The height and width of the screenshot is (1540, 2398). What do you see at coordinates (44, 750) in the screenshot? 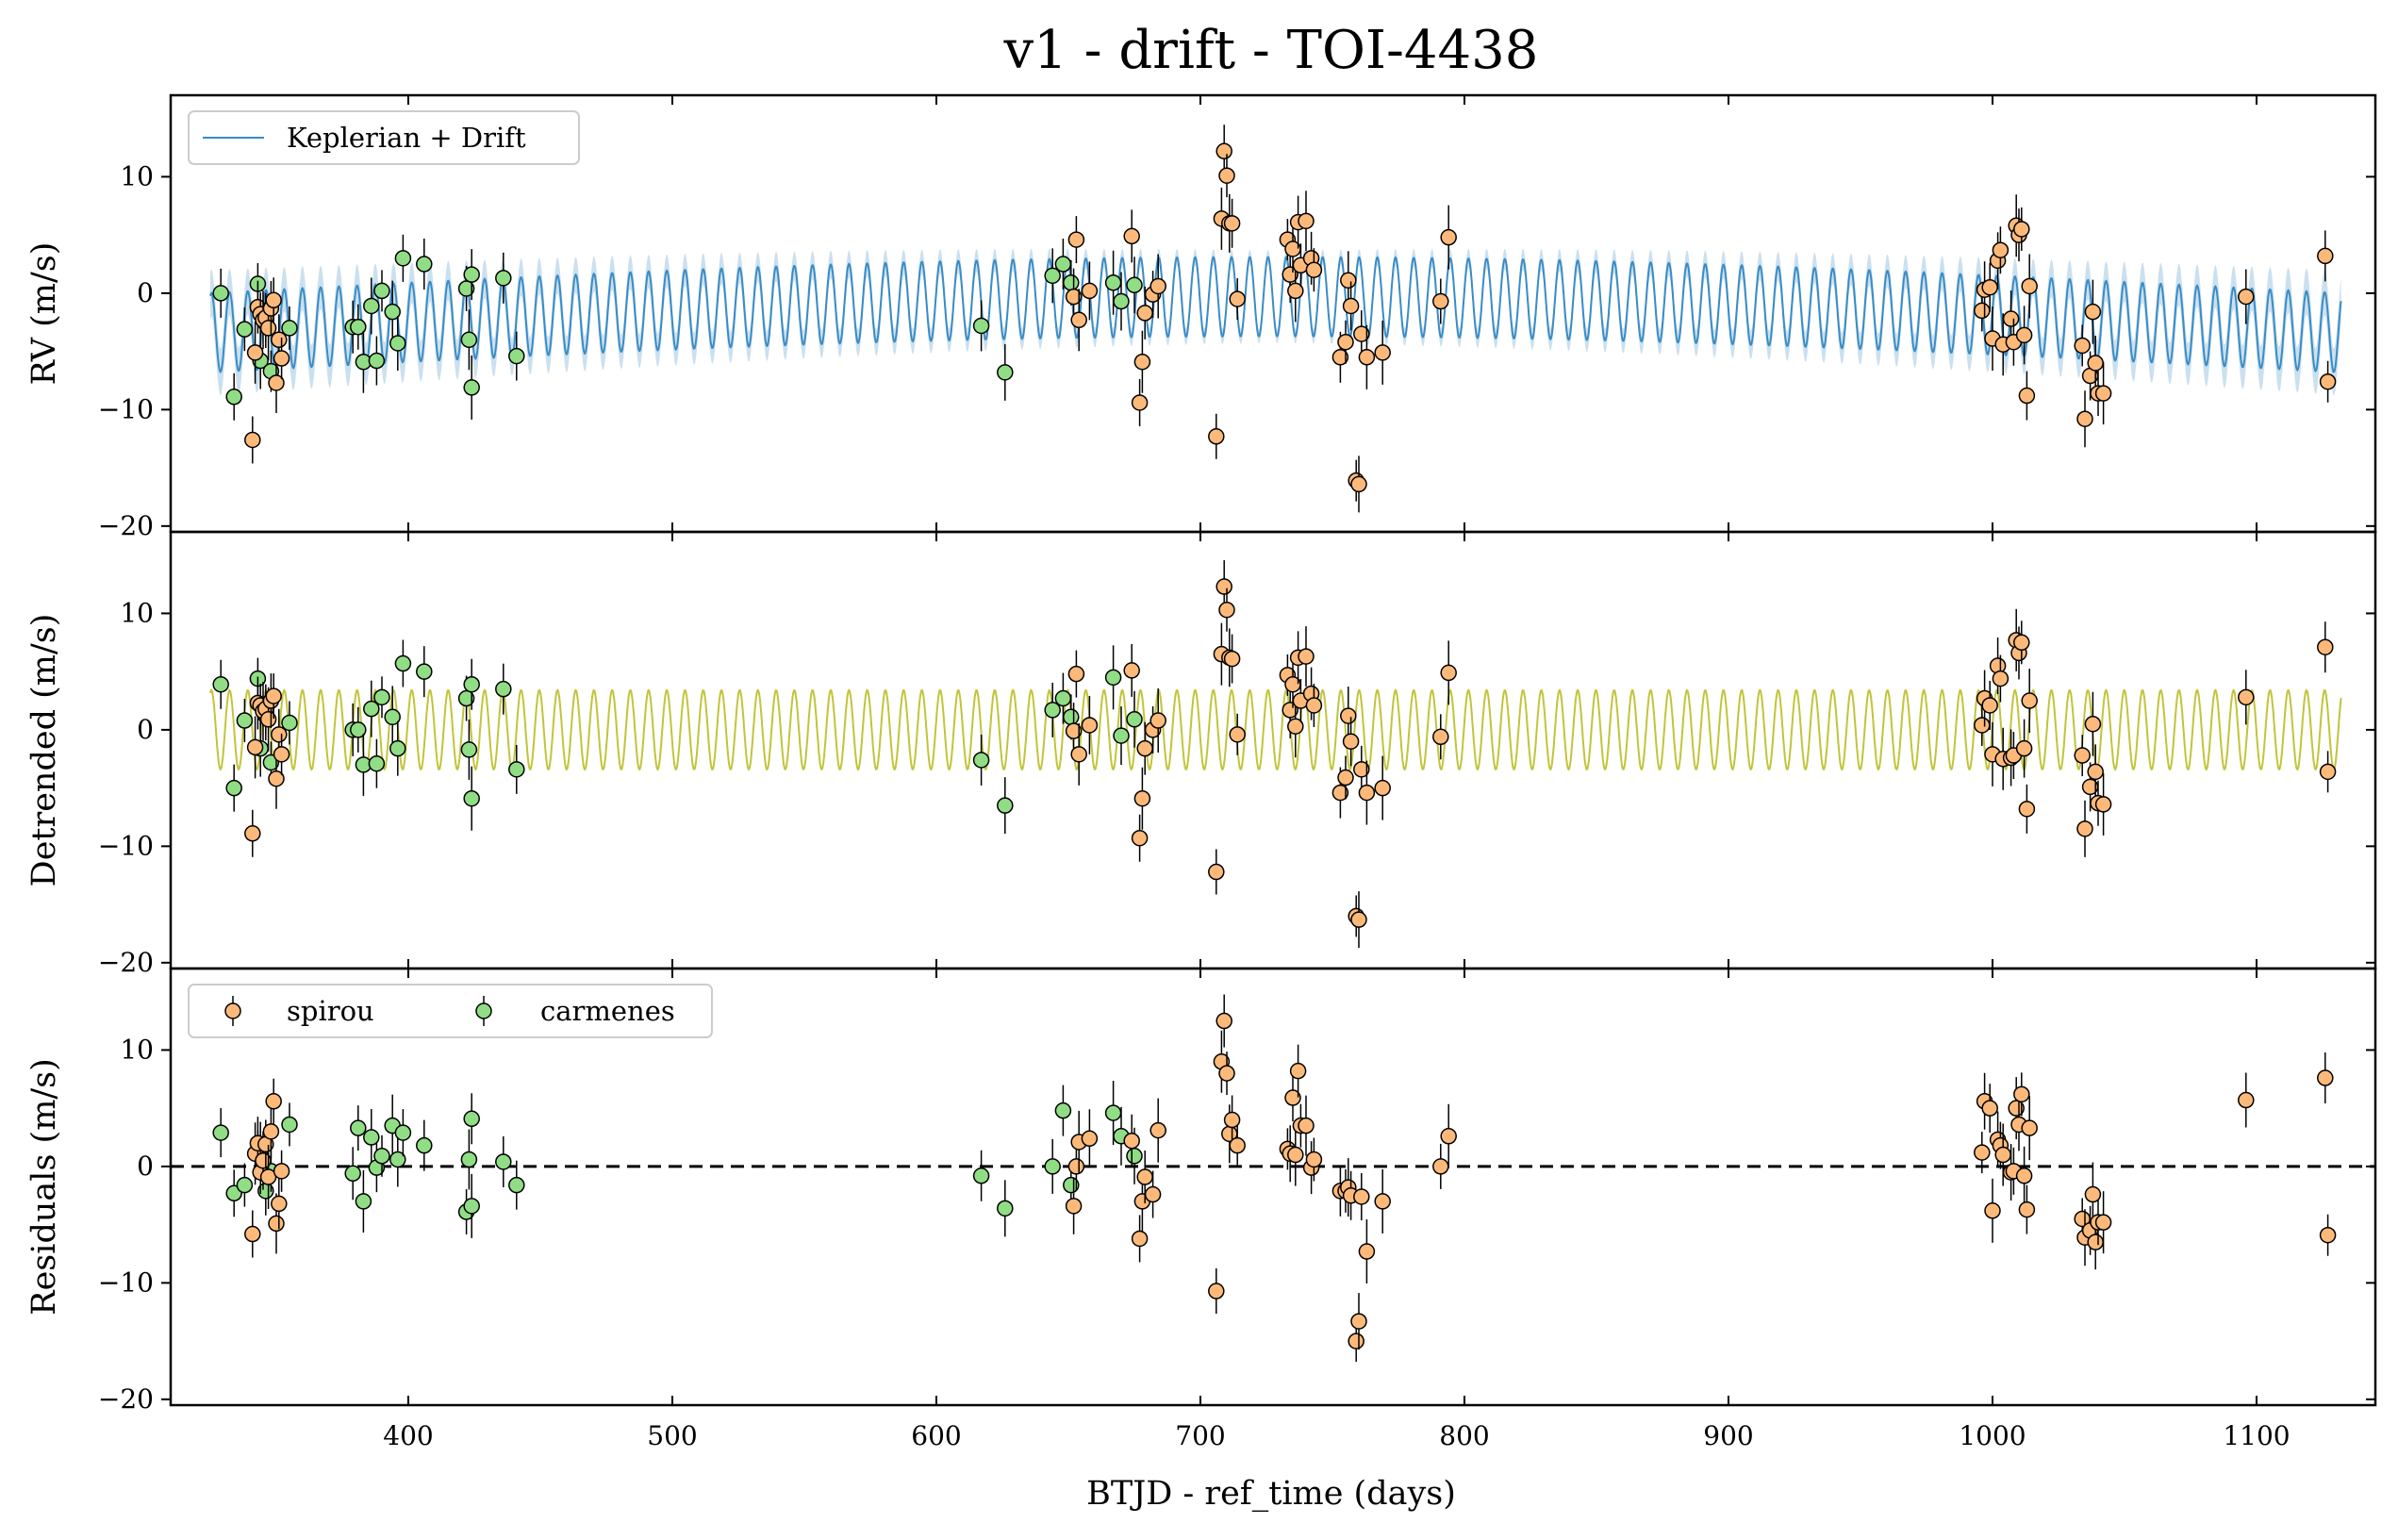
I see `y-axis-label: Detrended (m/s)` at bounding box center [44, 750].